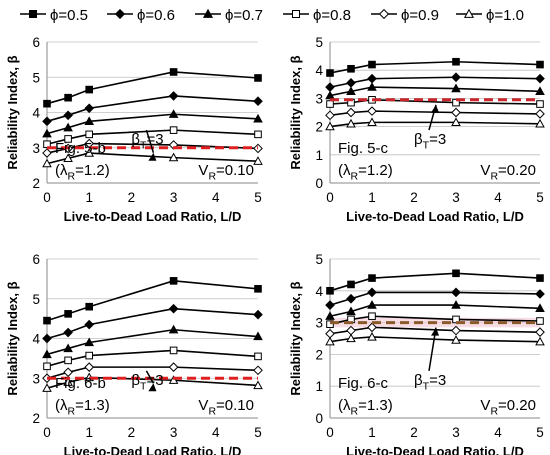 Image resolution: width=550 pixels, height=455 pixels. Describe the element at coordinates (36, 42) in the screenshot. I see `y-tick-label: 6` at that location.